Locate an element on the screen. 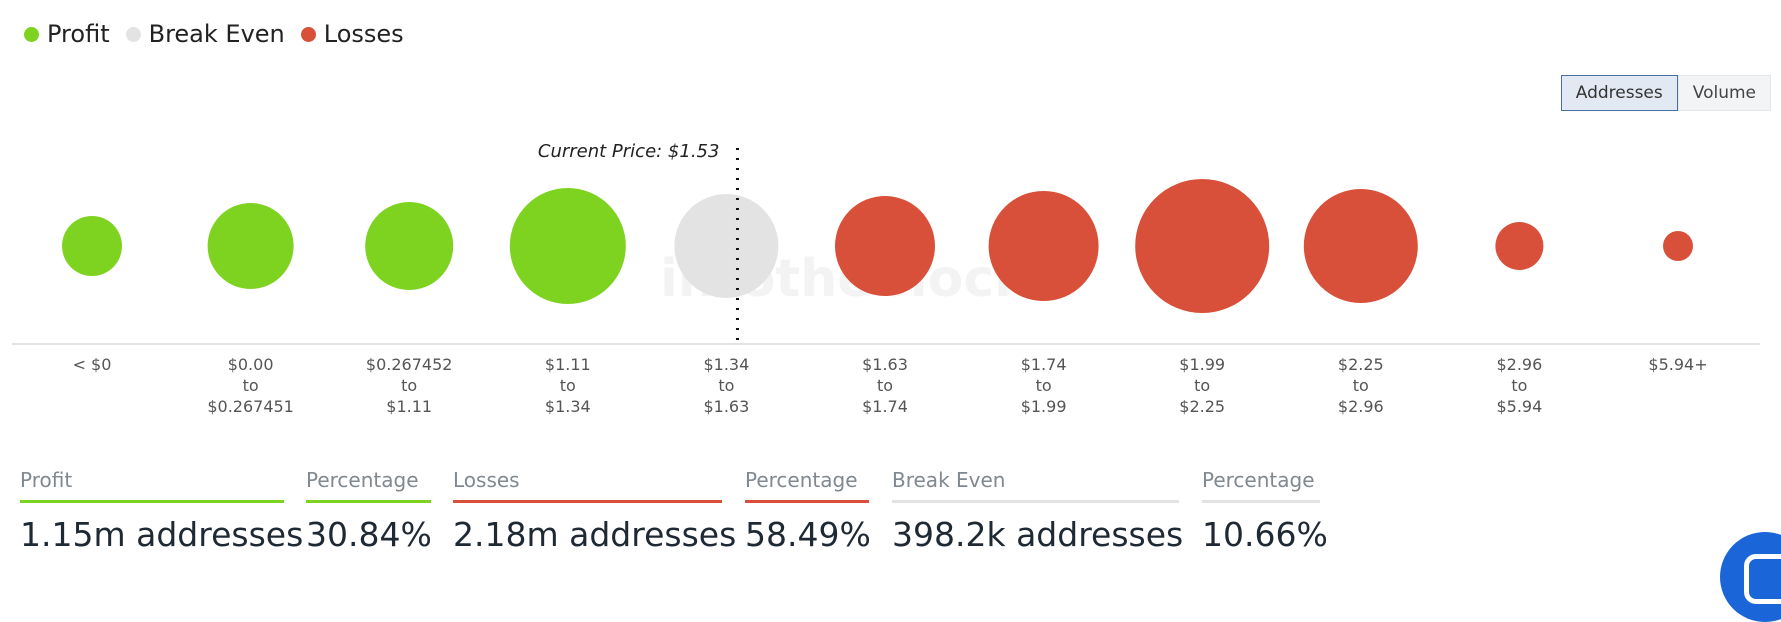 The height and width of the screenshot is (622, 1781). losses-percentage-value: 58.49% is located at coordinates (808, 534).